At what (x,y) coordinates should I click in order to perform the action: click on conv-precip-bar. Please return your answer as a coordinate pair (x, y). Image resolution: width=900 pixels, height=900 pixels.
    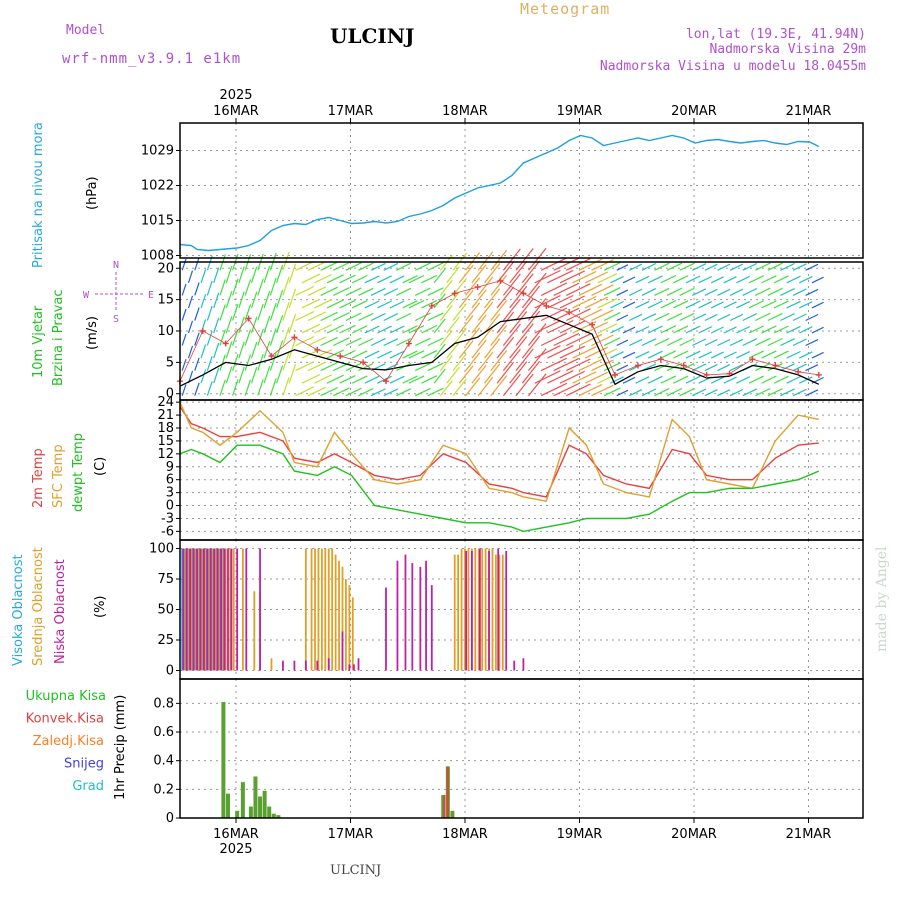
    Looking at the image, I should click on (444, 806).